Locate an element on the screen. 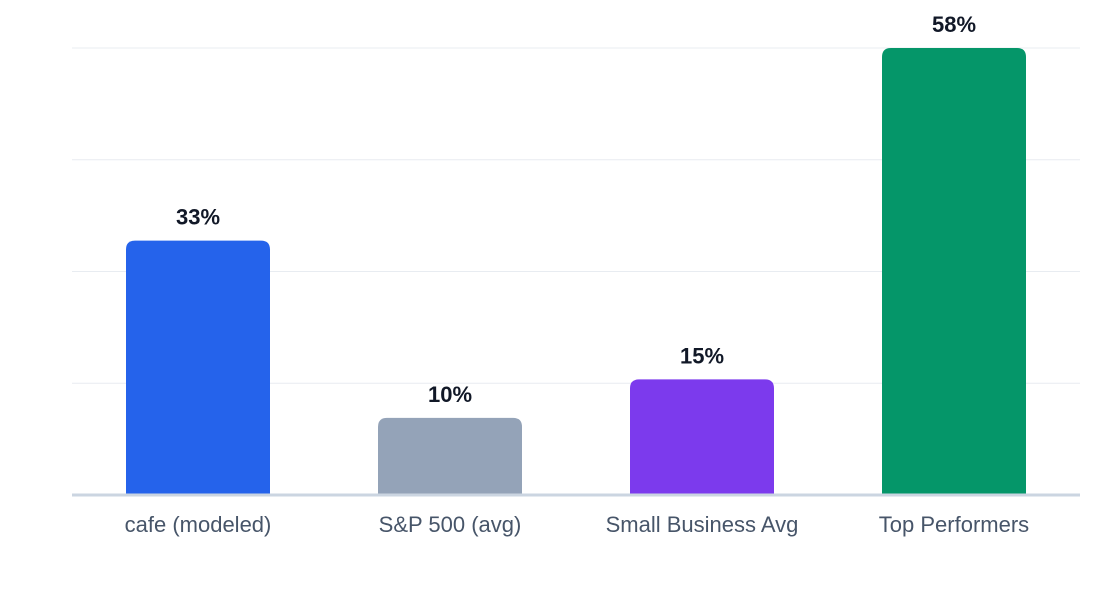  category-label: Small Business Avg is located at coordinates (702, 524).